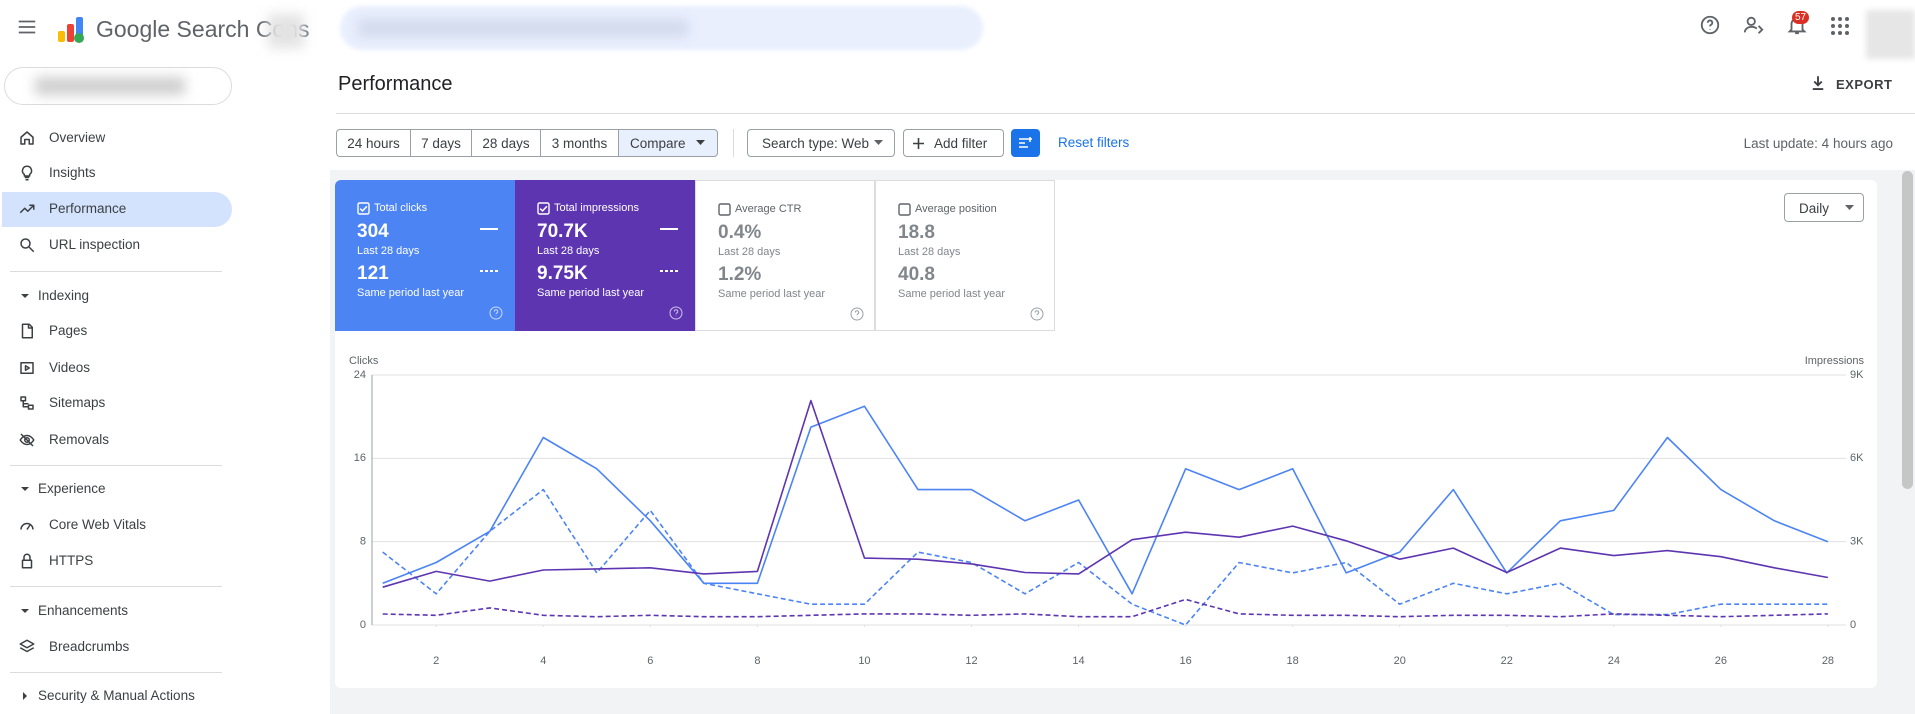 The width and height of the screenshot is (1915, 714). Describe the element at coordinates (579, 143) in the screenshot. I see `date-range-button: 3 months` at that location.